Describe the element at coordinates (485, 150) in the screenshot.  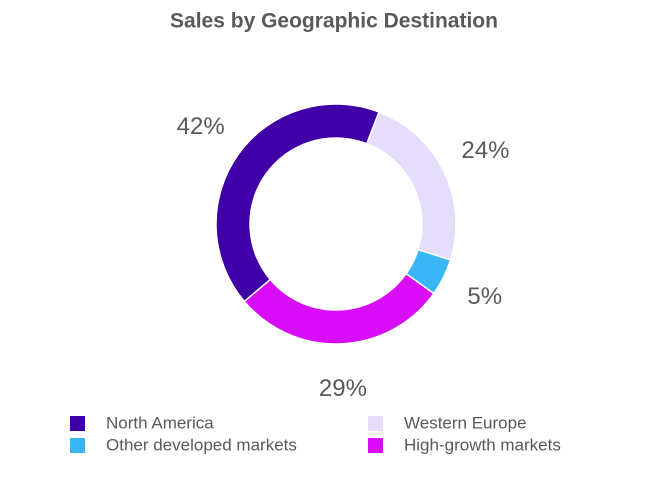
I see `data-label: 24%` at that location.